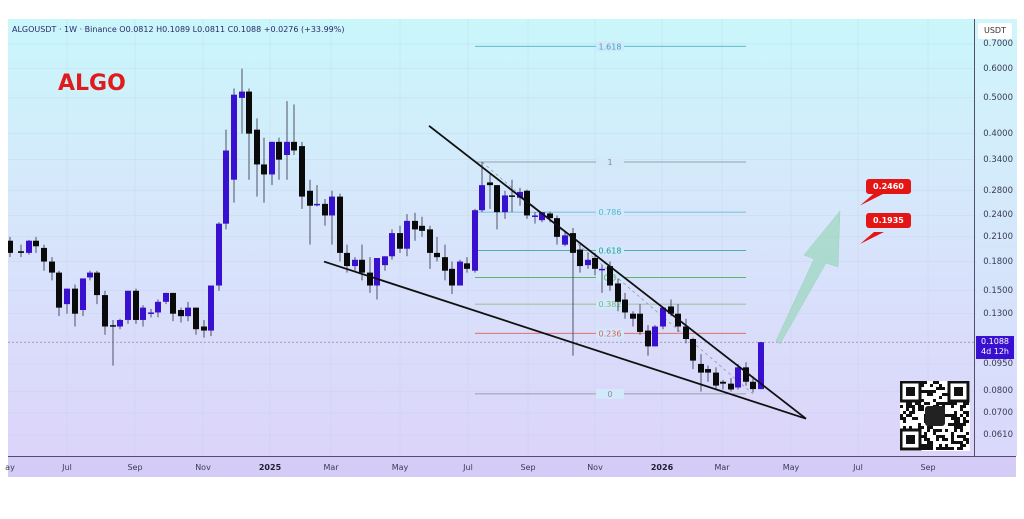 This screenshot has height=519, width=1024. I want to click on current-price-value: 0.1088, so click(995, 342).